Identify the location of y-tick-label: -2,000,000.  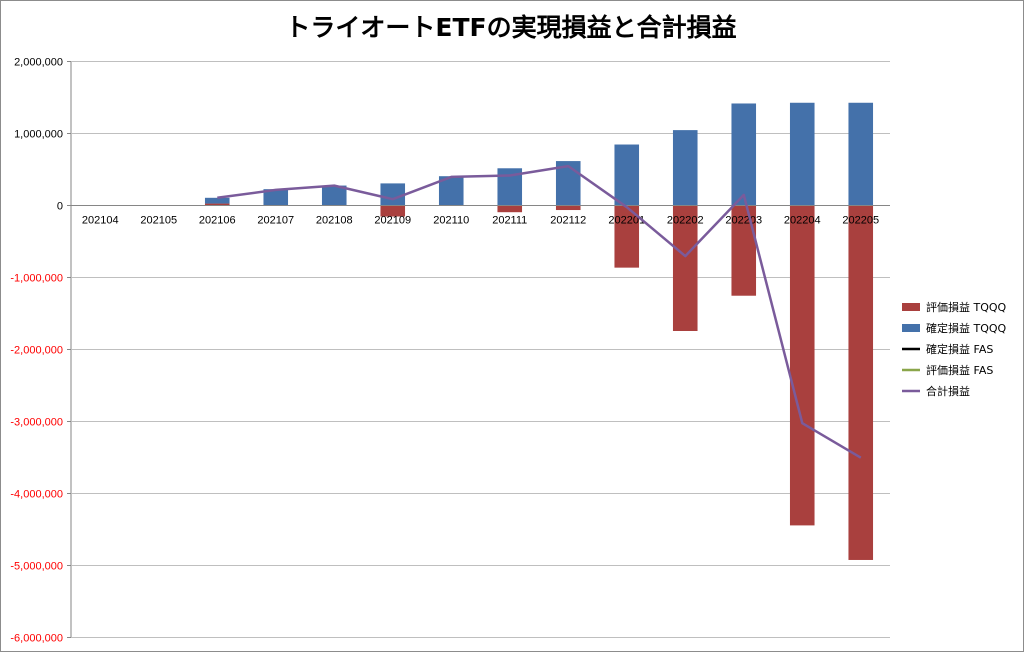
(36, 351).